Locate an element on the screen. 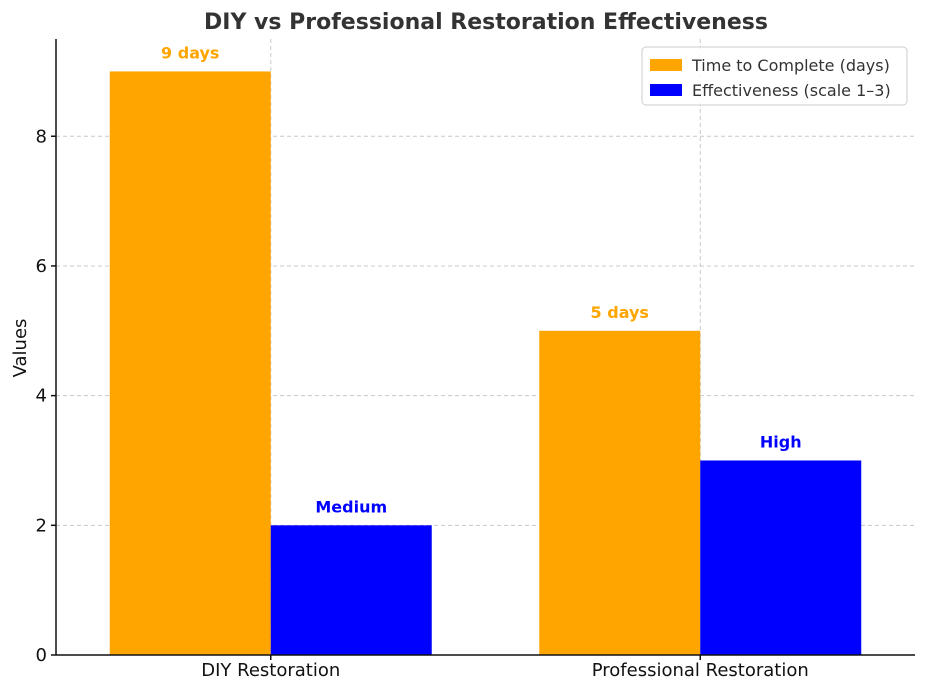 Image resolution: width=927 pixels, height=692 pixels. data-label: Medium is located at coordinates (351, 506).